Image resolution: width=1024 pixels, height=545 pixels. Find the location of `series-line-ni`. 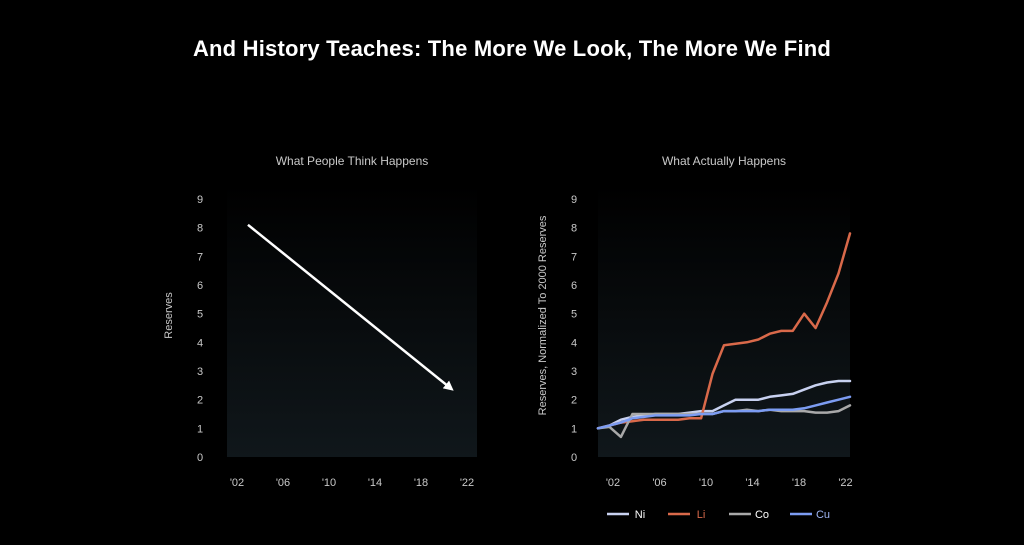

series-line-ni is located at coordinates (724, 404).